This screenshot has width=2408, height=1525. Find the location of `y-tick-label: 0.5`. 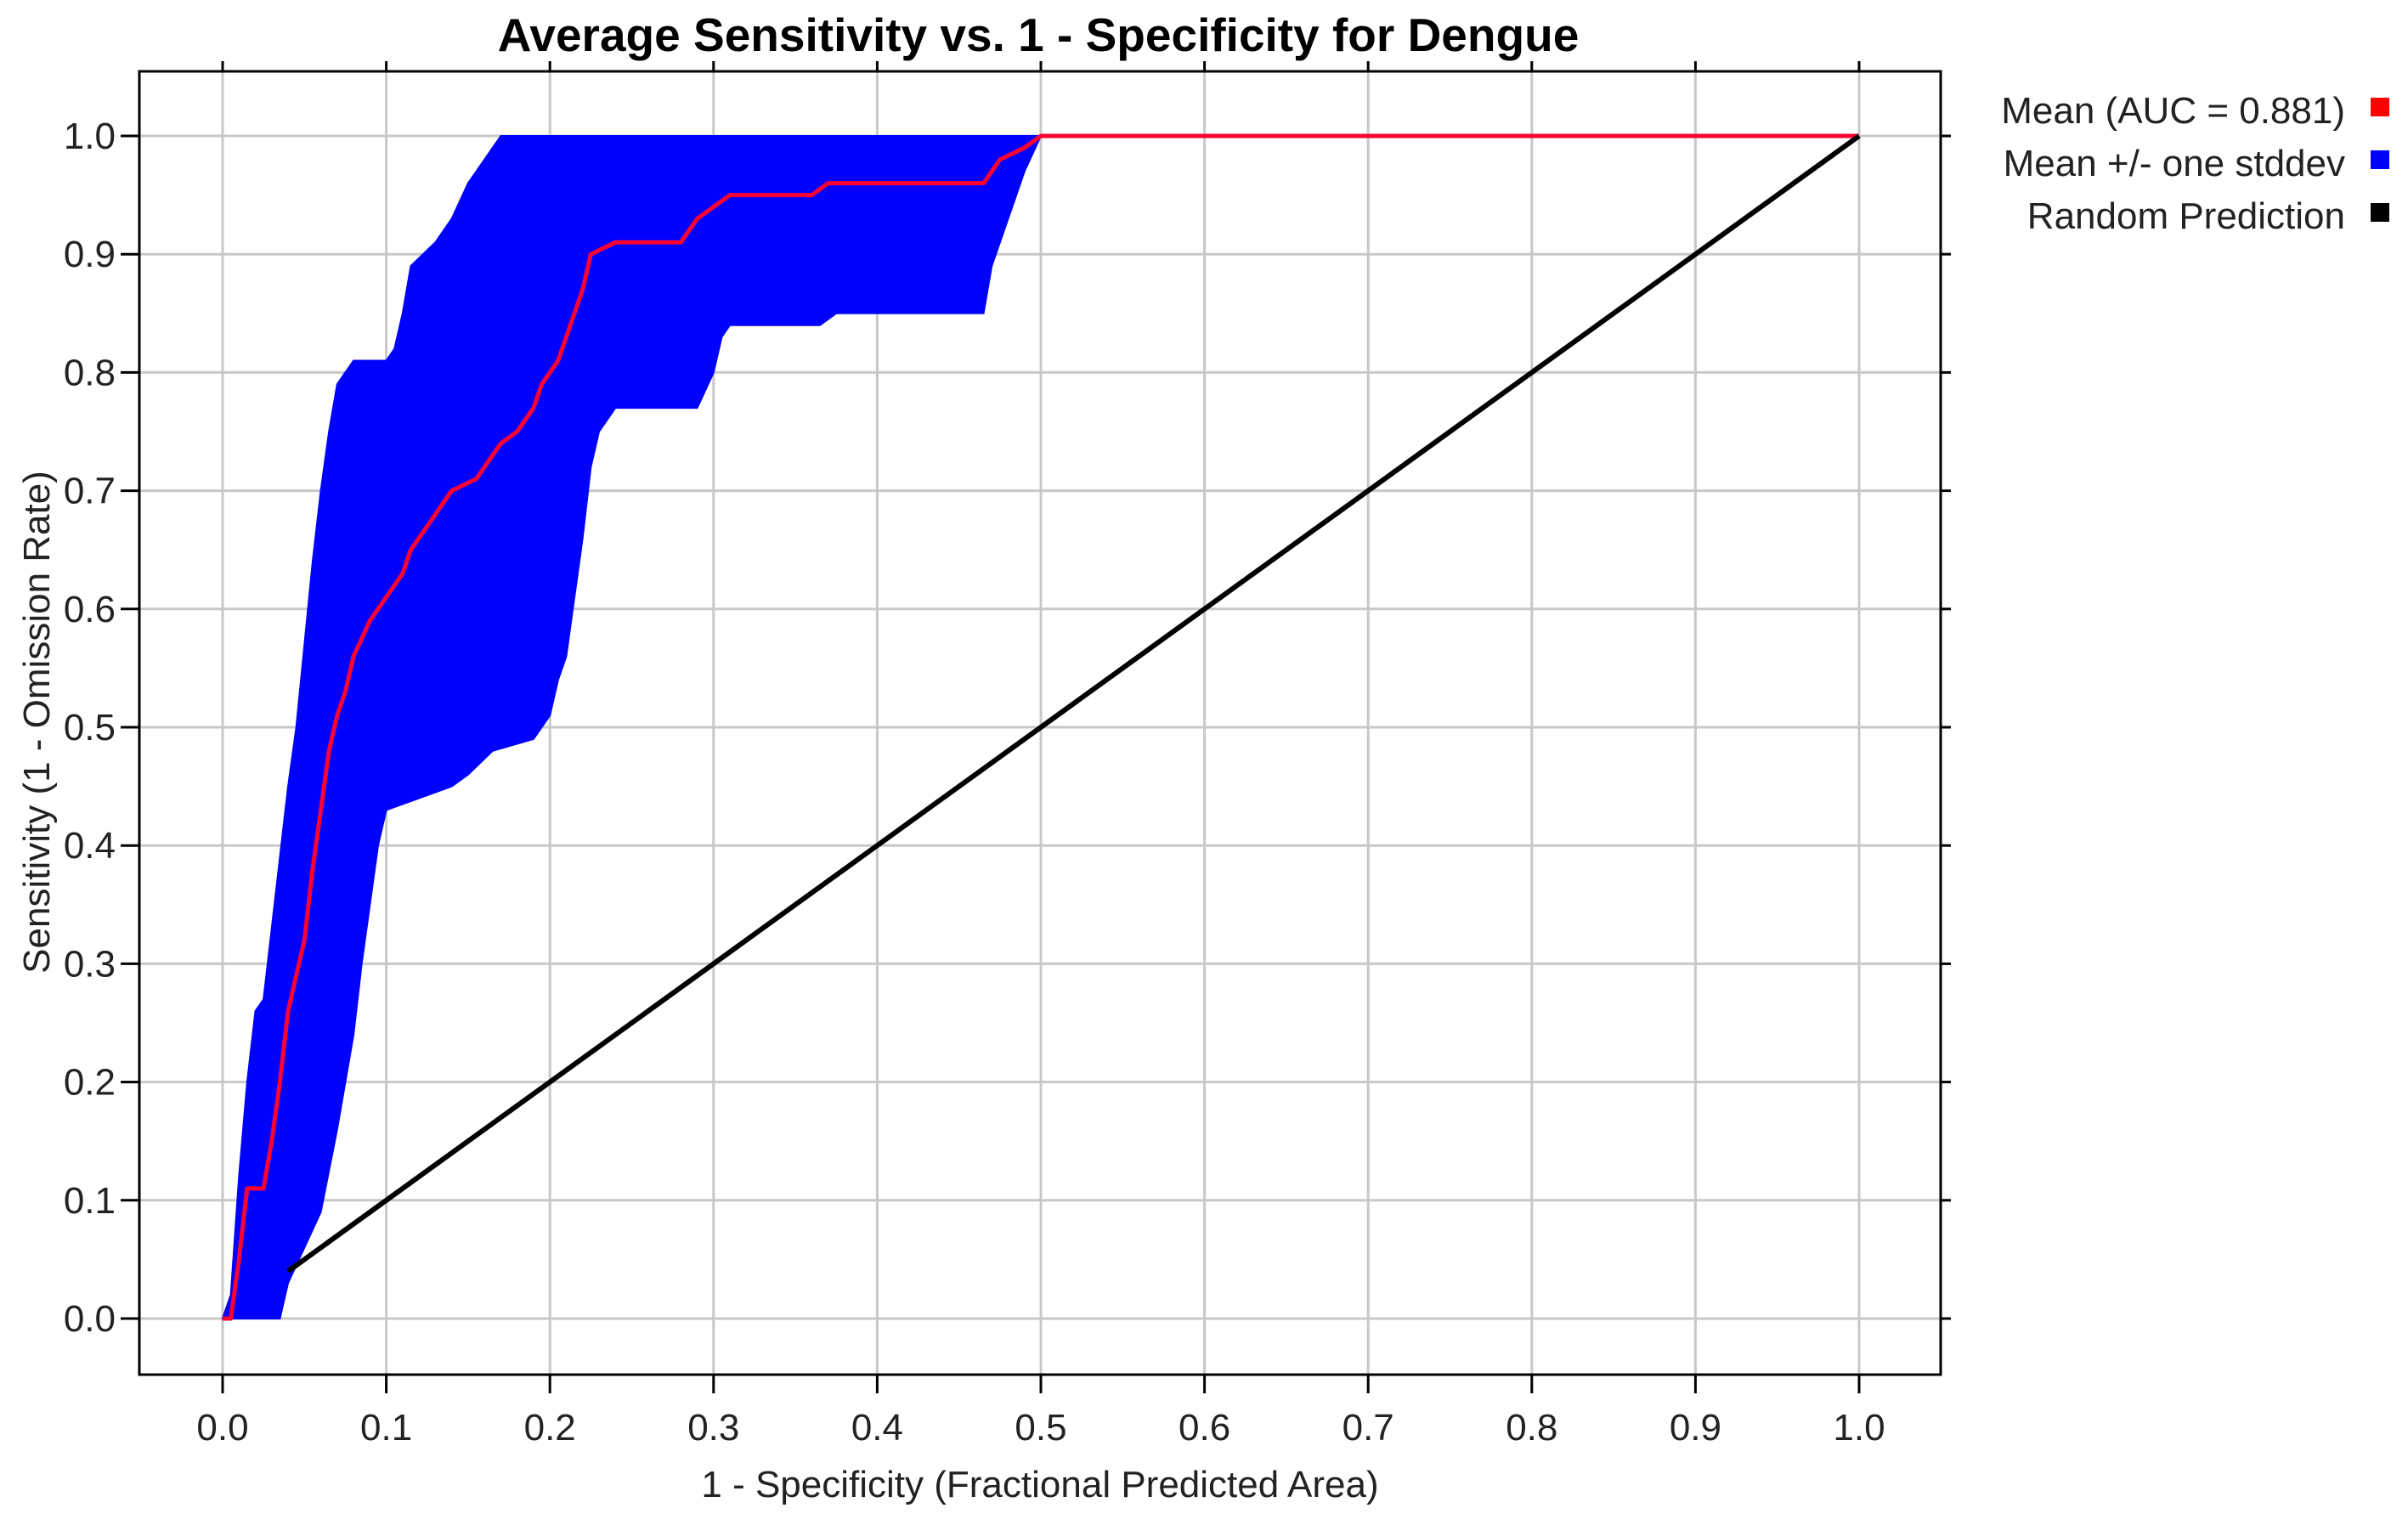

y-tick-label: 0.5 is located at coordinates (90, 728).